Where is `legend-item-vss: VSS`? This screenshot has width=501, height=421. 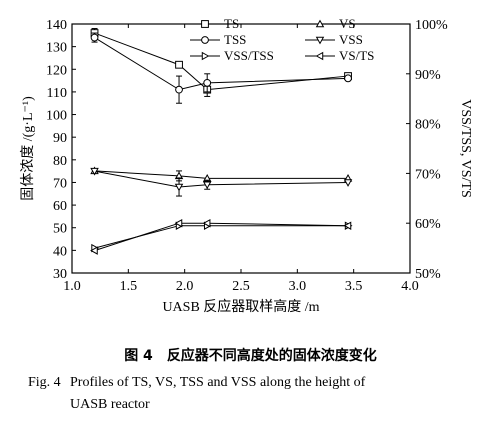
legend-item-vss: VSS is located at coordinates (334, 39).